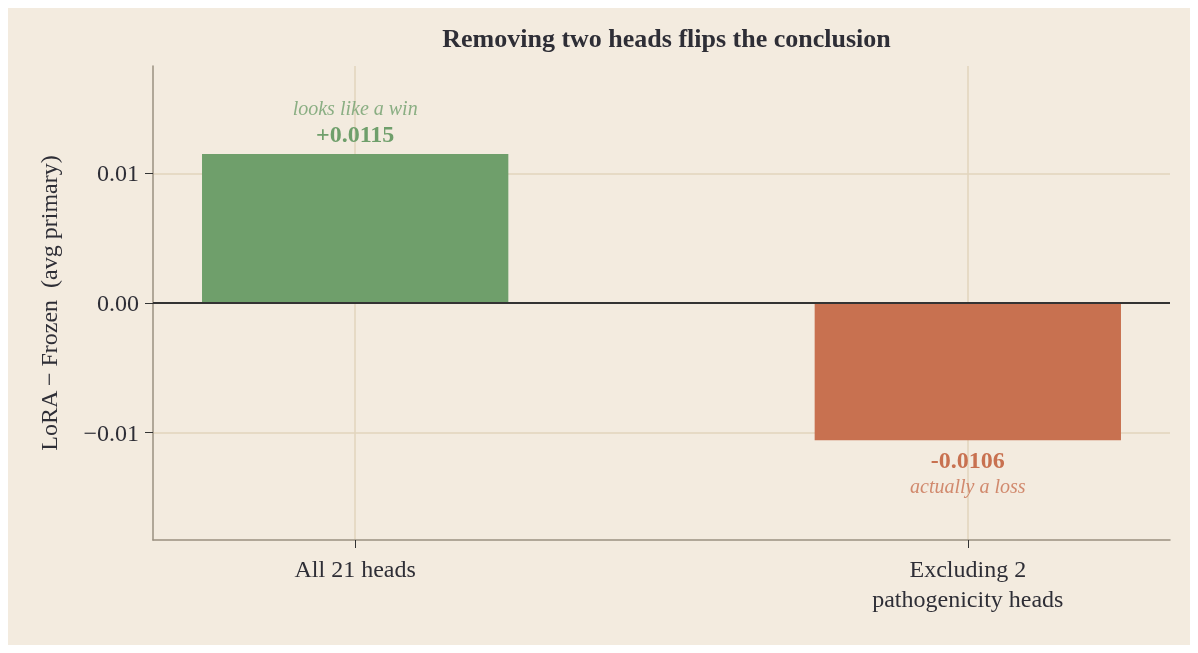 The image size is (1198, 653). I want to click on data-label: -0.0106, so click(967, 460).